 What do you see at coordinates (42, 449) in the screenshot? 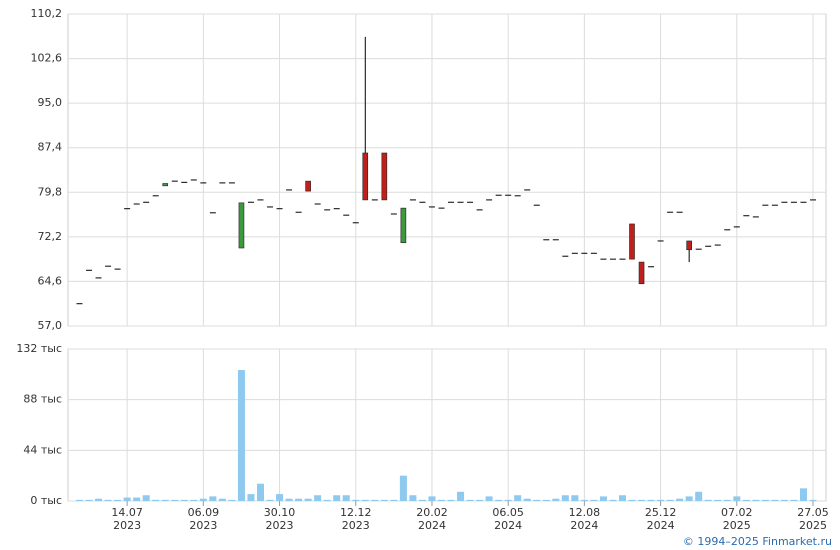
I see `y-tick-label: 44 тыс` at bounding box center [42, 449].